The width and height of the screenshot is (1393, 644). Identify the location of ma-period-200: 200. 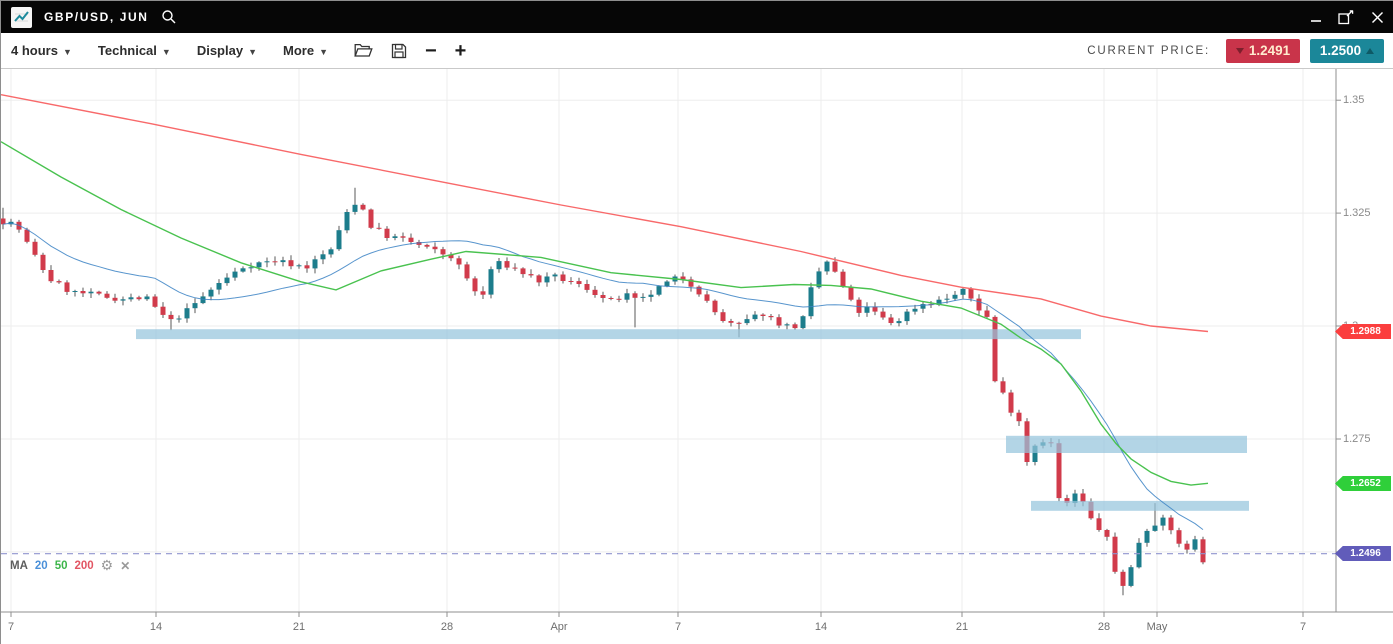
(84, 565).